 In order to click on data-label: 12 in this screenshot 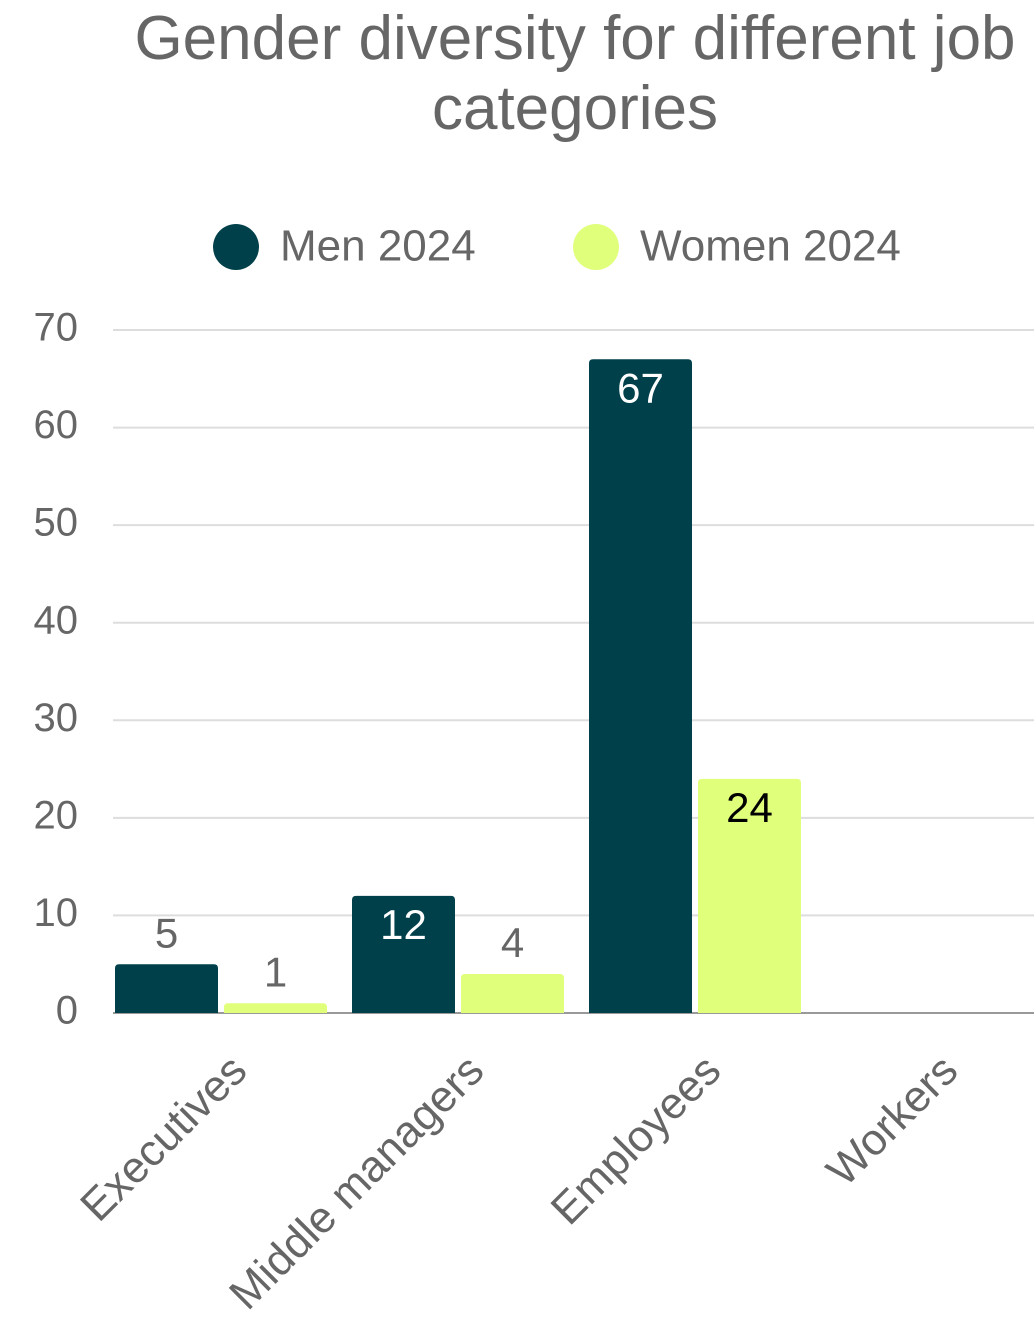, I will do `click(403, 924)`.